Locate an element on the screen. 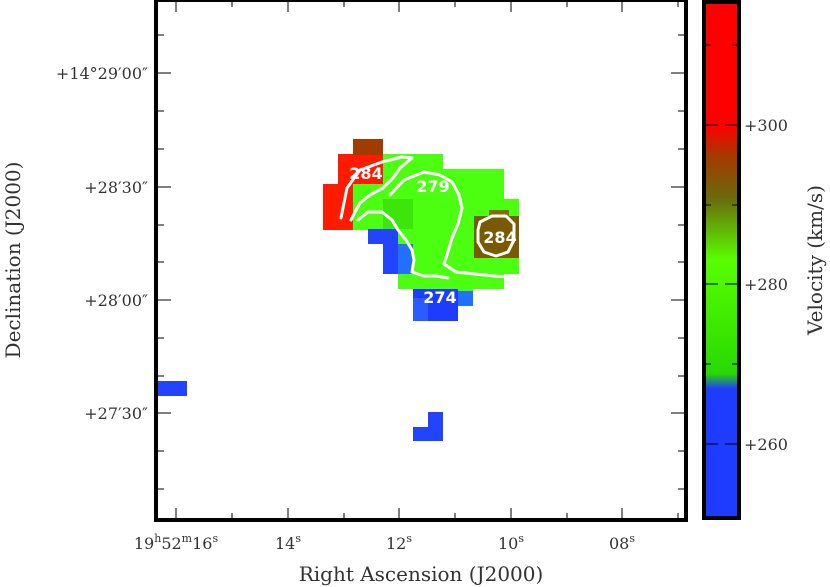 The height and width of the screenshot is (587, 830). x-tick-label: 12s is located at coordinates (399, 542).